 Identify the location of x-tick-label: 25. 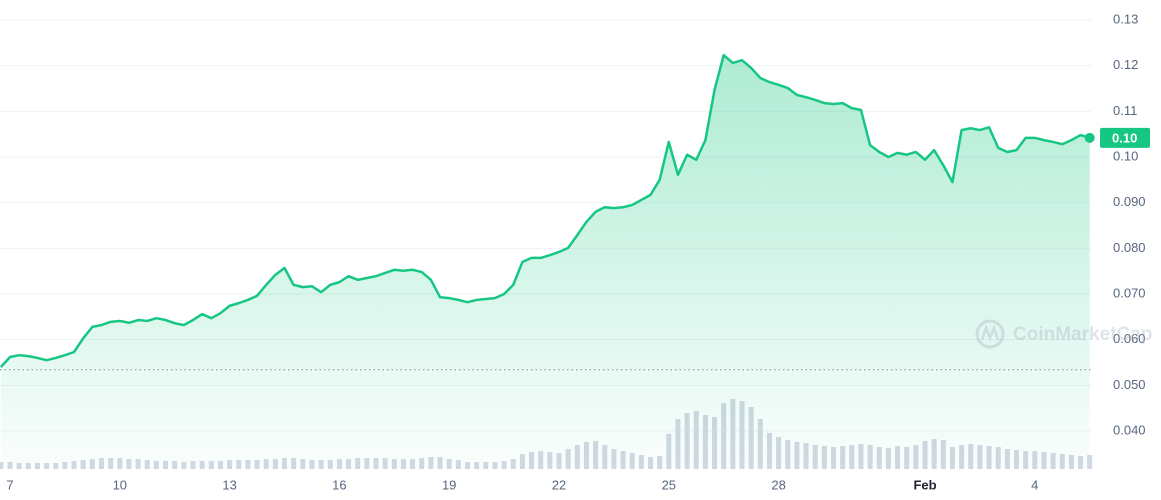
(669, 484).